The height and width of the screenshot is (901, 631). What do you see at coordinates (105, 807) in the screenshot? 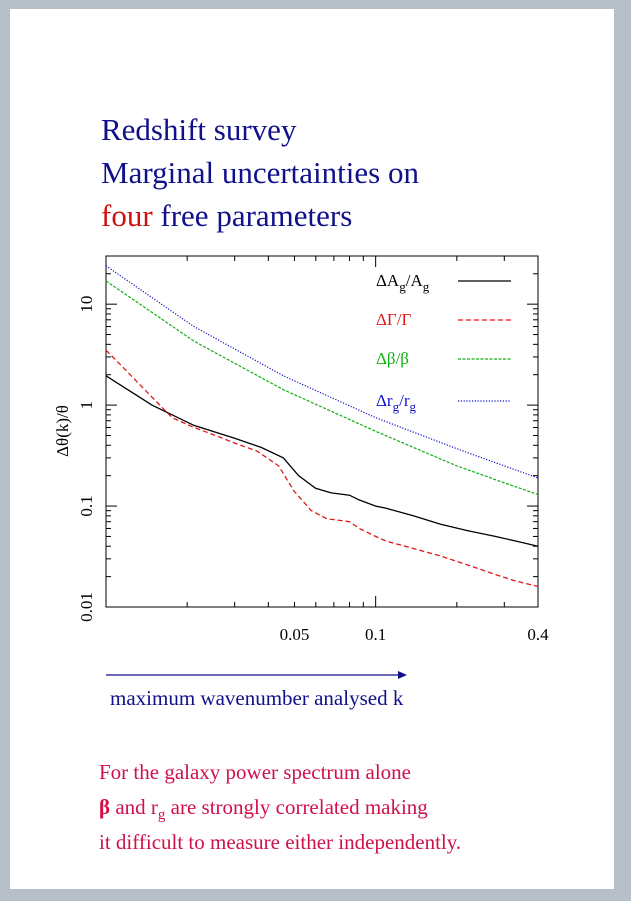
I see `beta-symbol: β` at bounding box center [105, 807].